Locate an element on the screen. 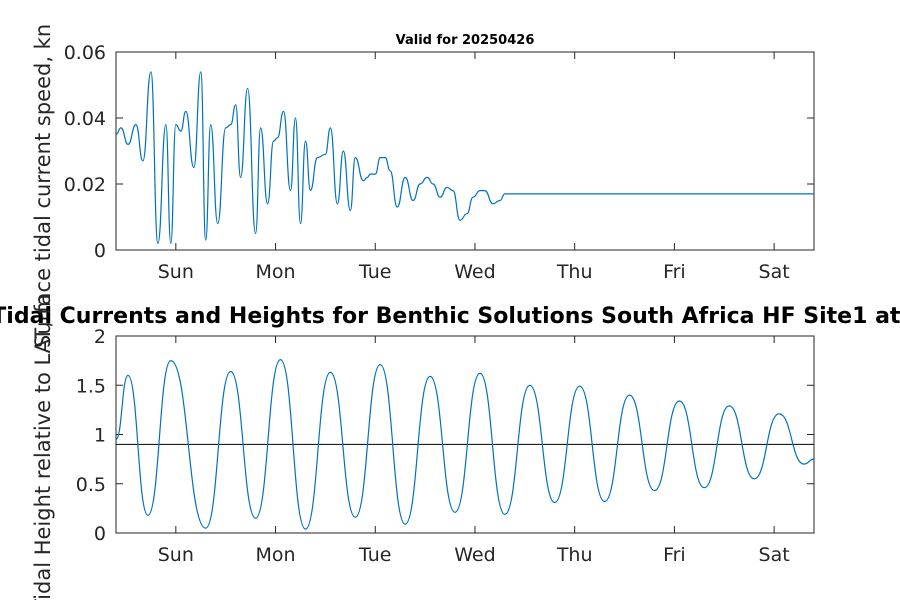  top-y-axis-label: Surface tidal current speed, kn is located at coordinates (43, 186).